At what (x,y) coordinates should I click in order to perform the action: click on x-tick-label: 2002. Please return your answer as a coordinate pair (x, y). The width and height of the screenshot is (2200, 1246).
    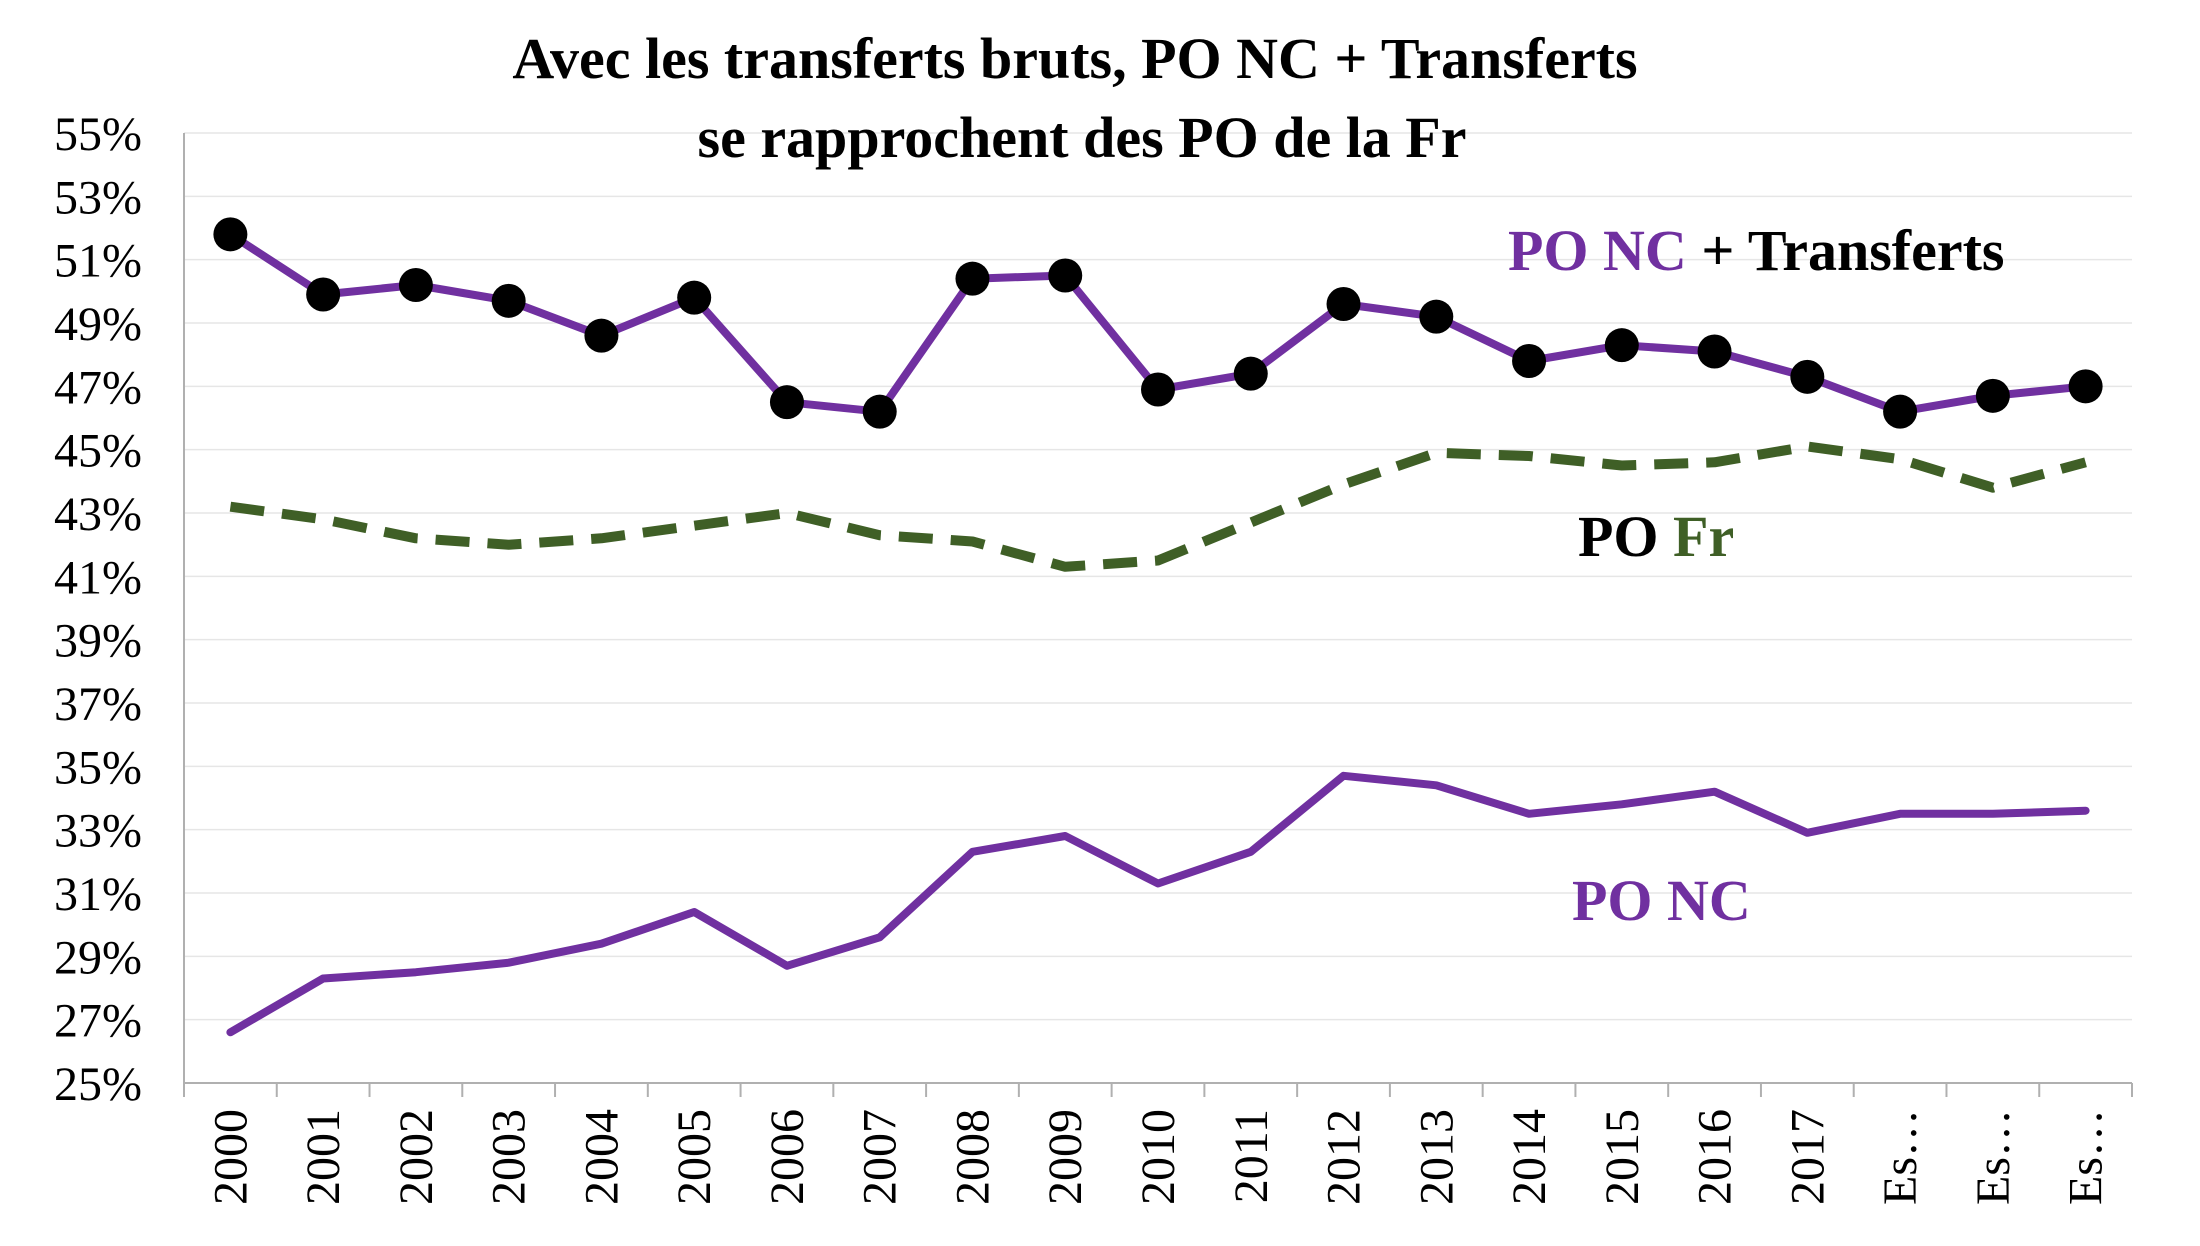
    Looking at the image, I should click on (416, 1157).